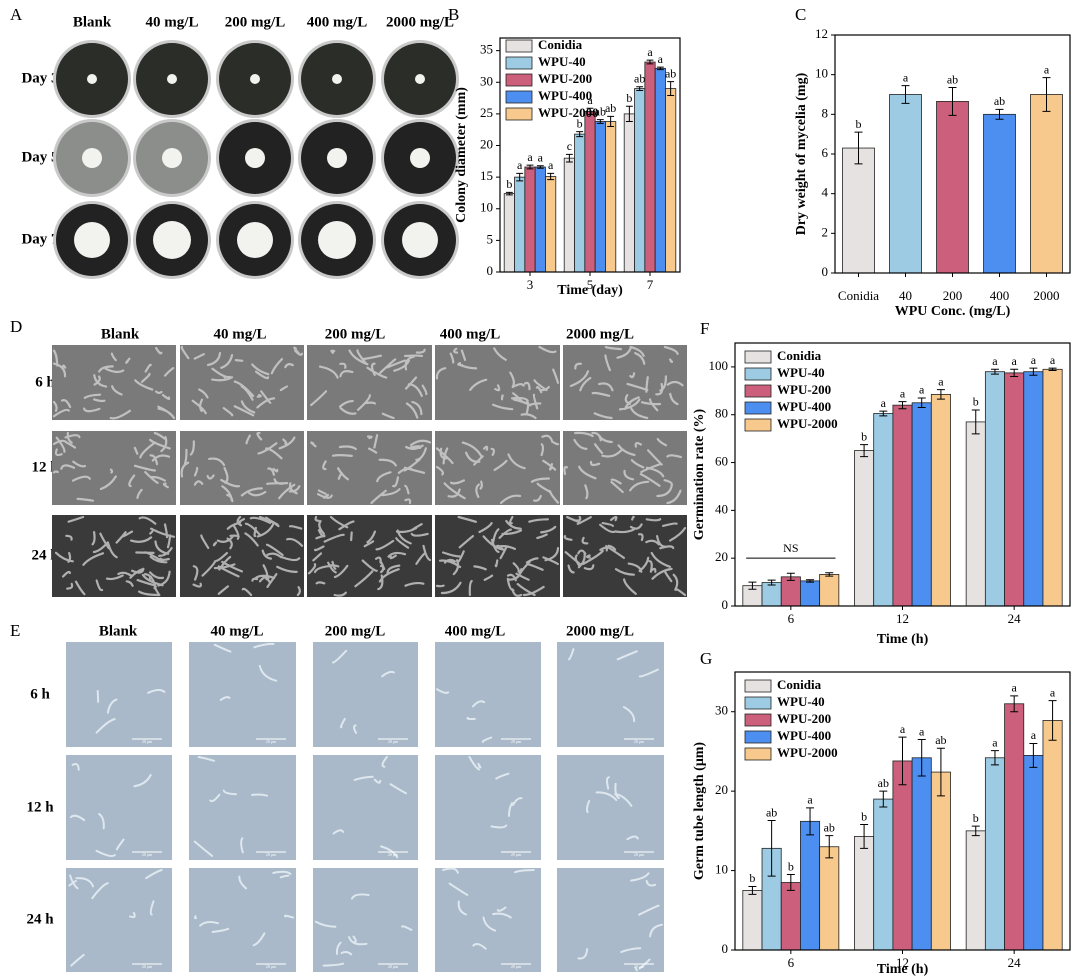 This screenshot has height=980, width=1080. Describe the element at coordinates (40, 807) in the screenshot. I see `row-label: 12 h` at that location.